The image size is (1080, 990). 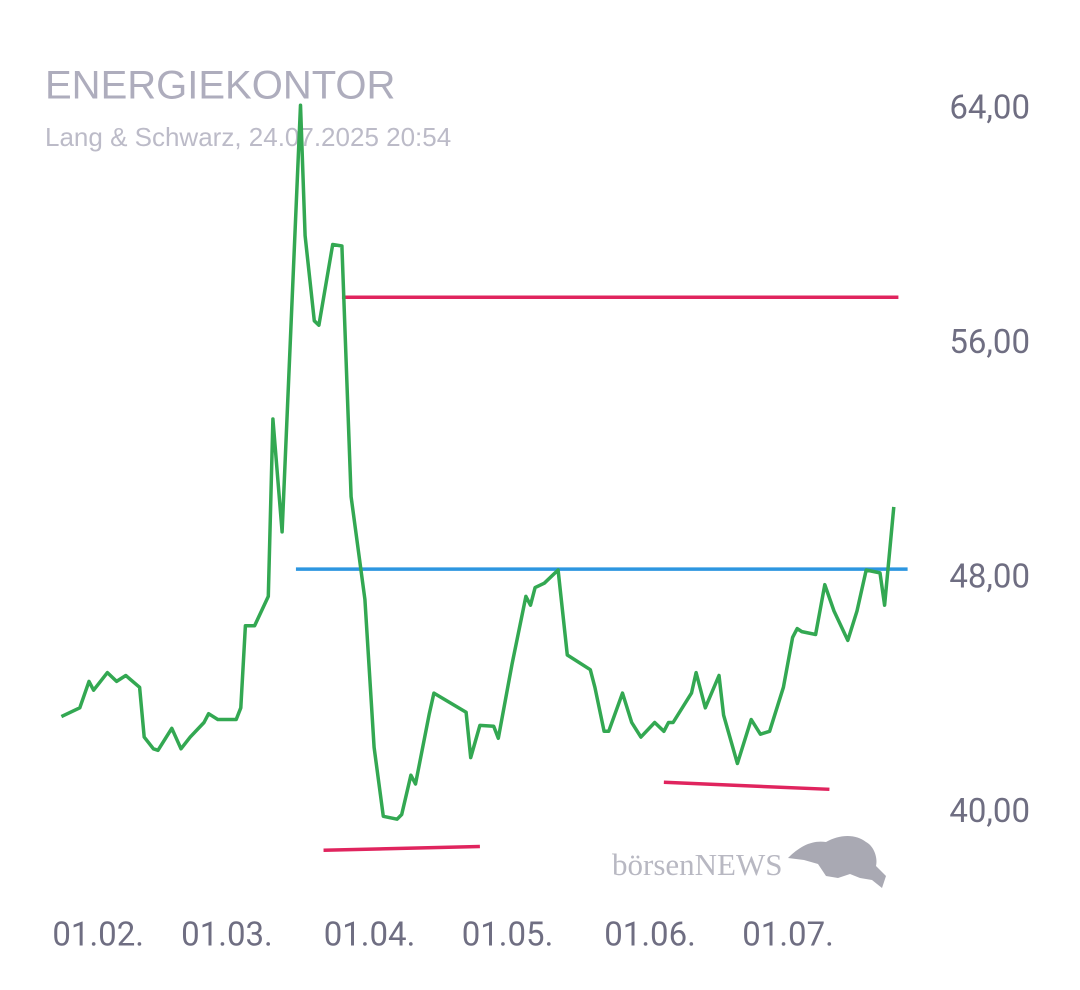 What do you see at coordinates (989, 811) in the screenshot?
I see `y-tick-label: 40,00` at bounding box center [989, 811].